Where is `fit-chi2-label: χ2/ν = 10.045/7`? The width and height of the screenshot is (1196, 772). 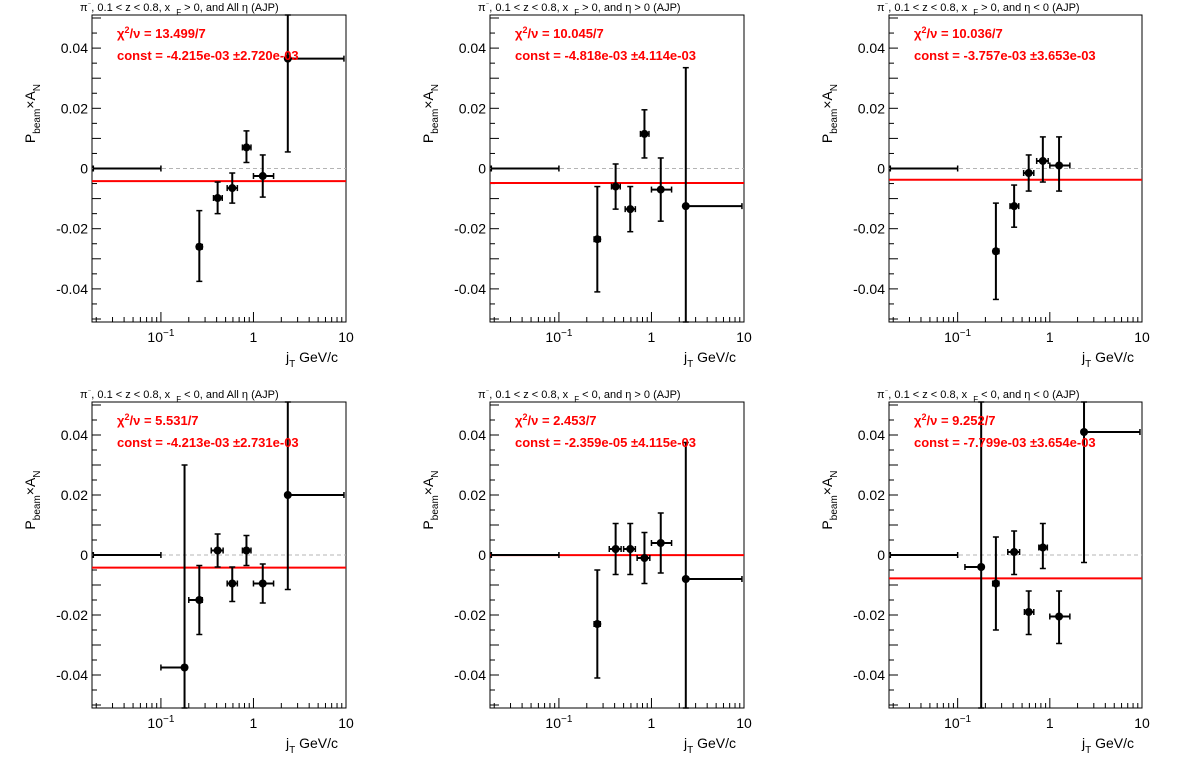
fit-chi2-label: χ2/ν = 10.045/7 is located at coordinates (559, 33).